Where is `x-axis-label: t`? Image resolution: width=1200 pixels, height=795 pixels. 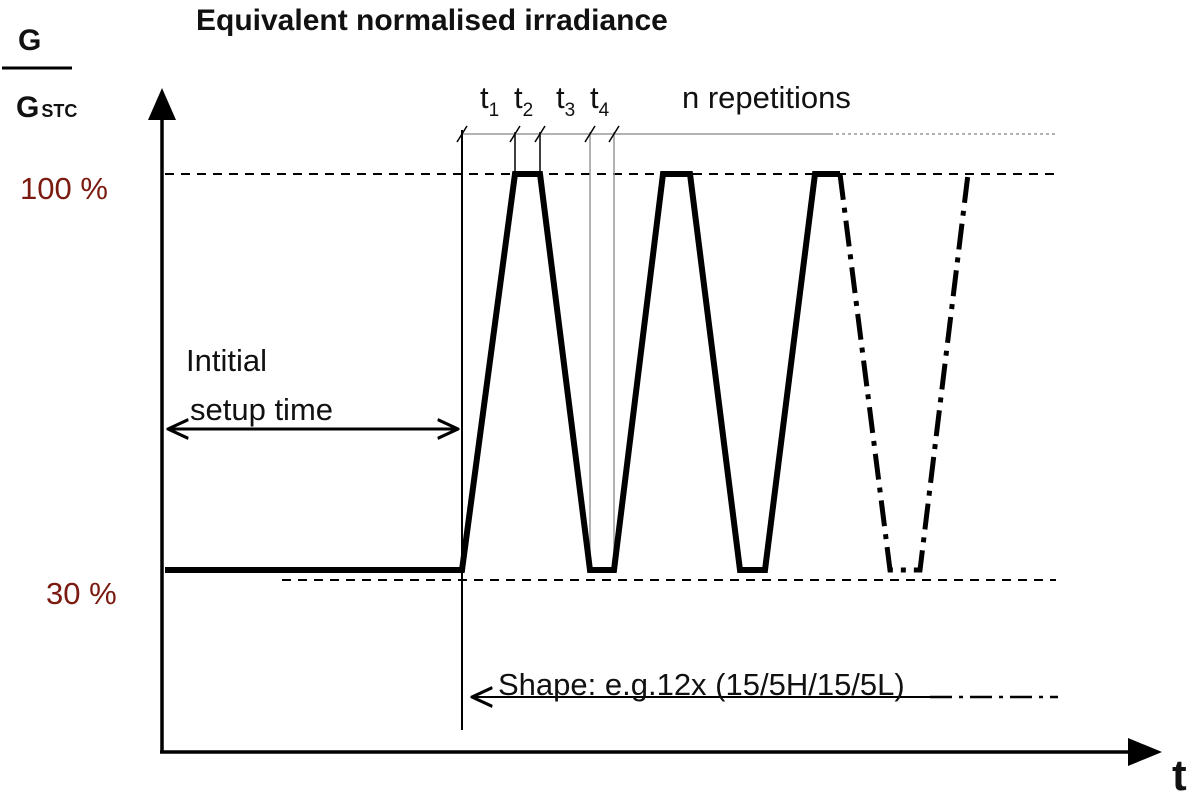 x-axis-label: t is located at coordinates (1179, 773).